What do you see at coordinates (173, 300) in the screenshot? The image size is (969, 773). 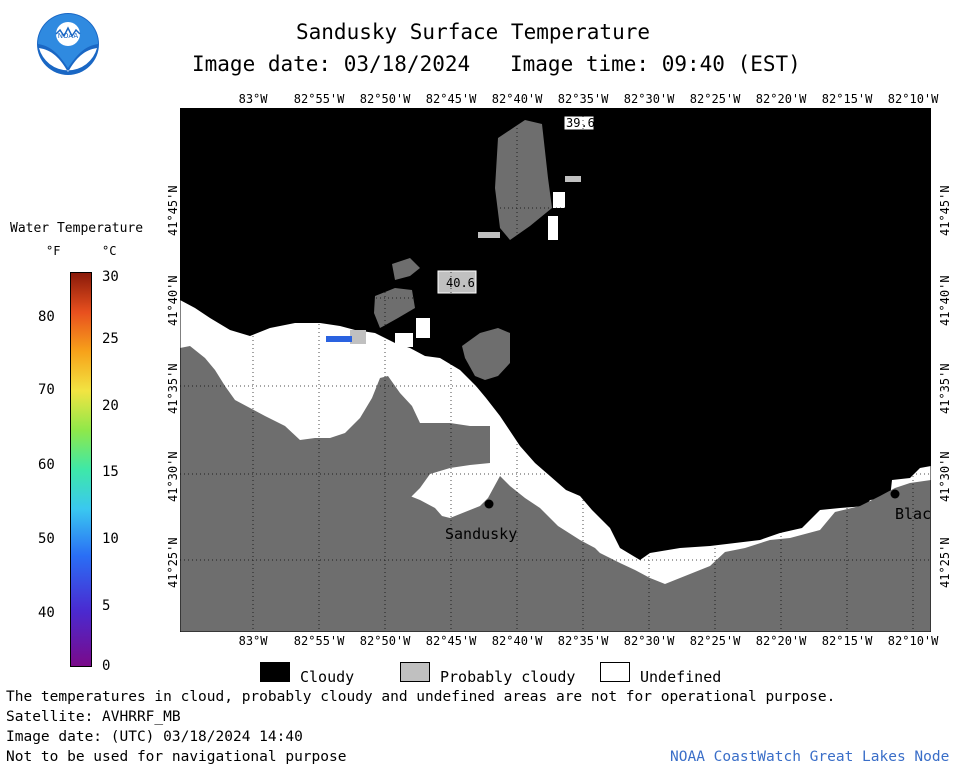 I see `lat-label-left: 41°40'N` at bounding box center [173, 300].